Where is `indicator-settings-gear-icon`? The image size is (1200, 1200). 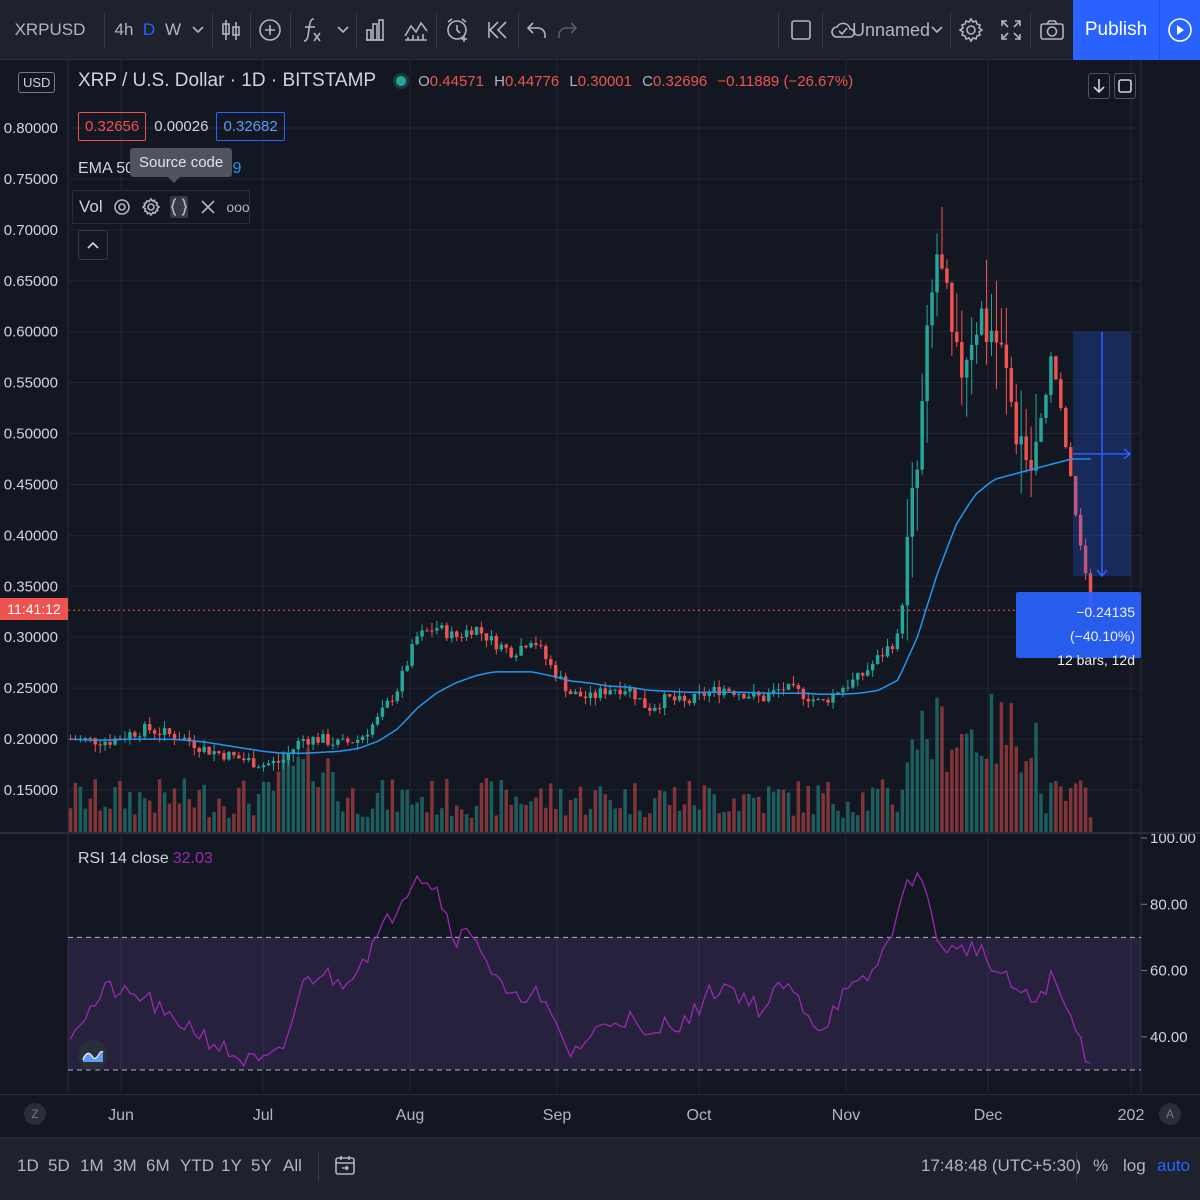
indicator-settings-gear-icon is located at coordinates (150, 207).